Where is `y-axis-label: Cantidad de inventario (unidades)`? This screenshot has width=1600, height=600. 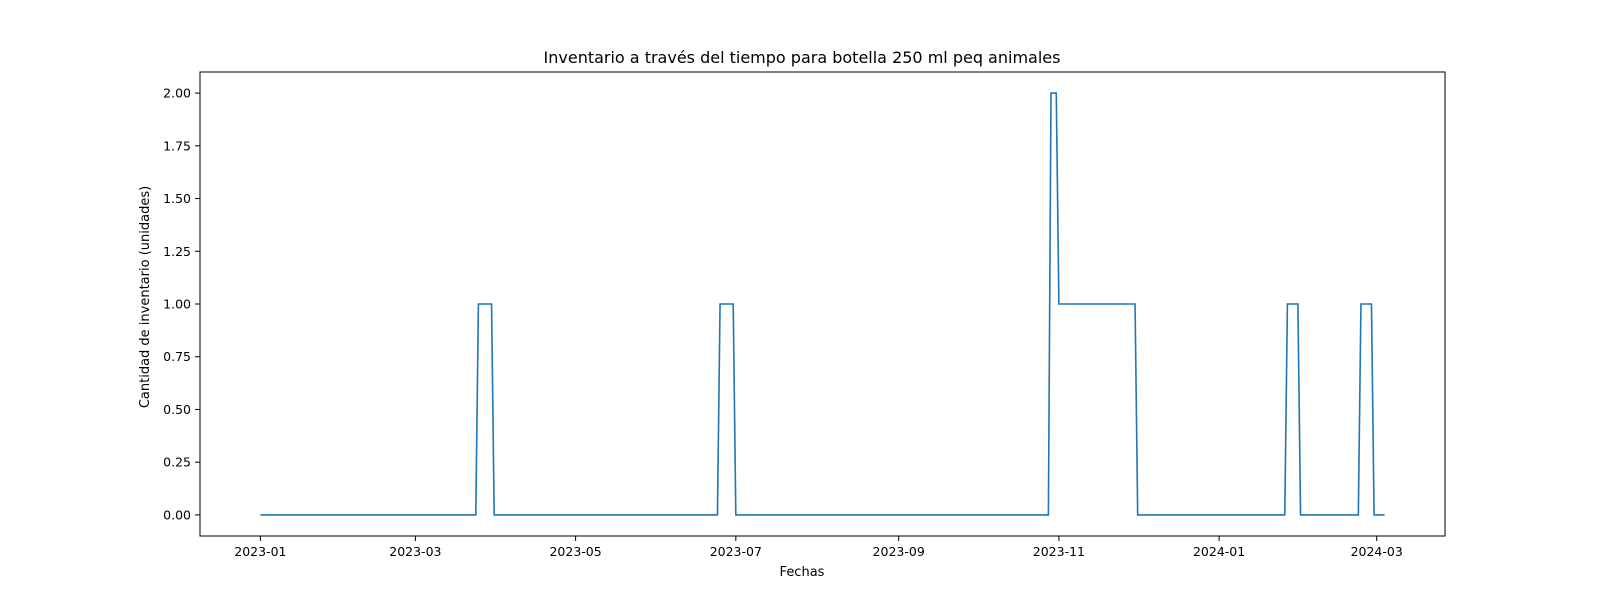
y-axis-label: Cantidad de inventario (unidades) is located at coordinates (145, 297).